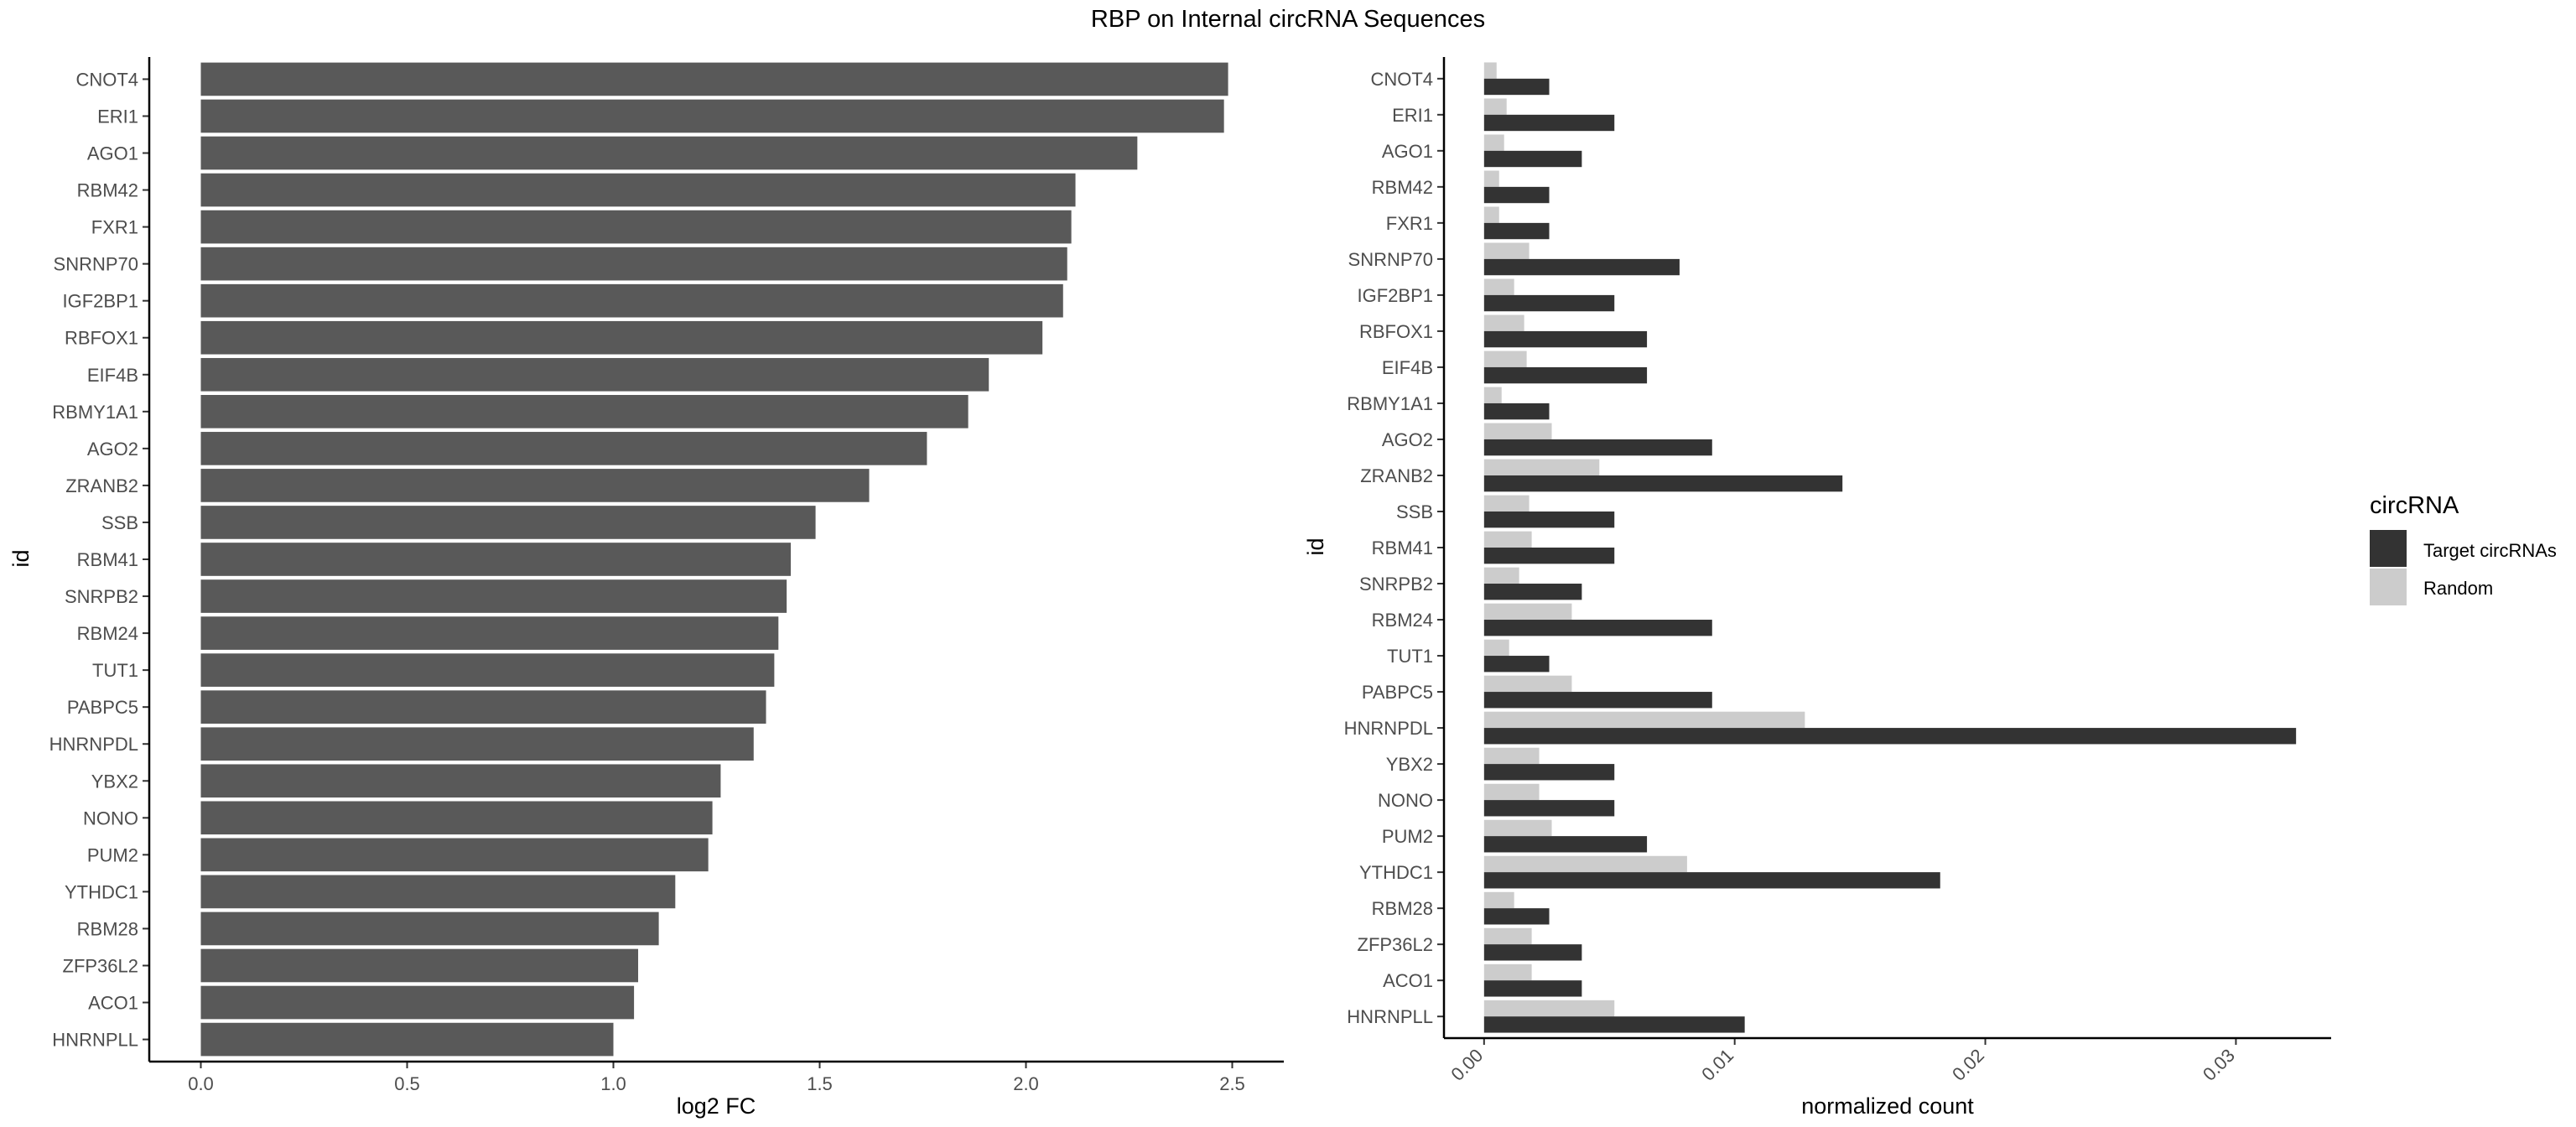 This screenshot has height=1127, width=2576. I want to click on y-tick-label-ago2: AGO2, so click(1407, 439).